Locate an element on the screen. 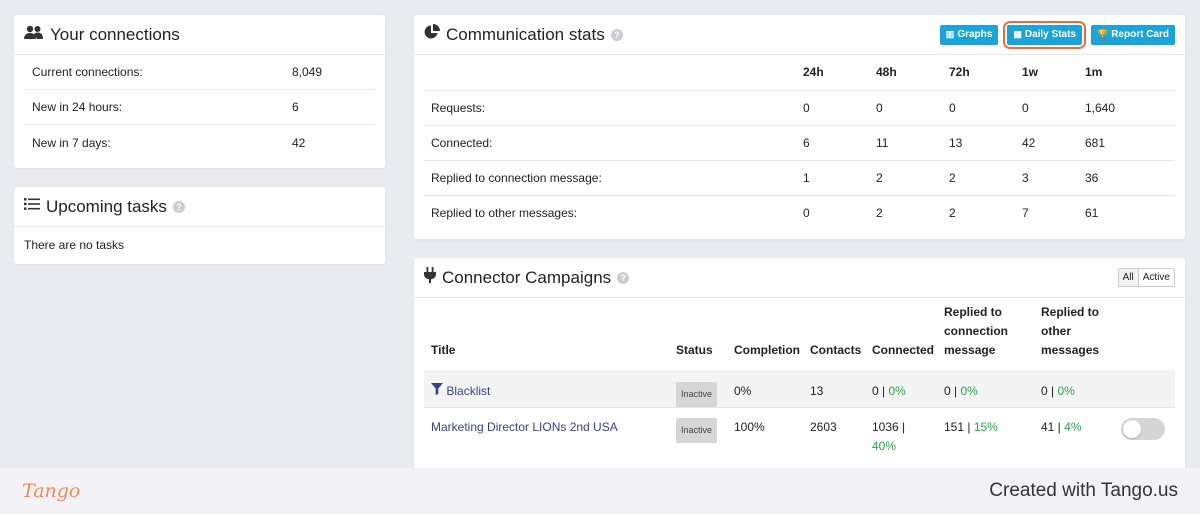 The width and height of the screenshot is (1200, 514). header-line: message is located at coordinates (970, 349).